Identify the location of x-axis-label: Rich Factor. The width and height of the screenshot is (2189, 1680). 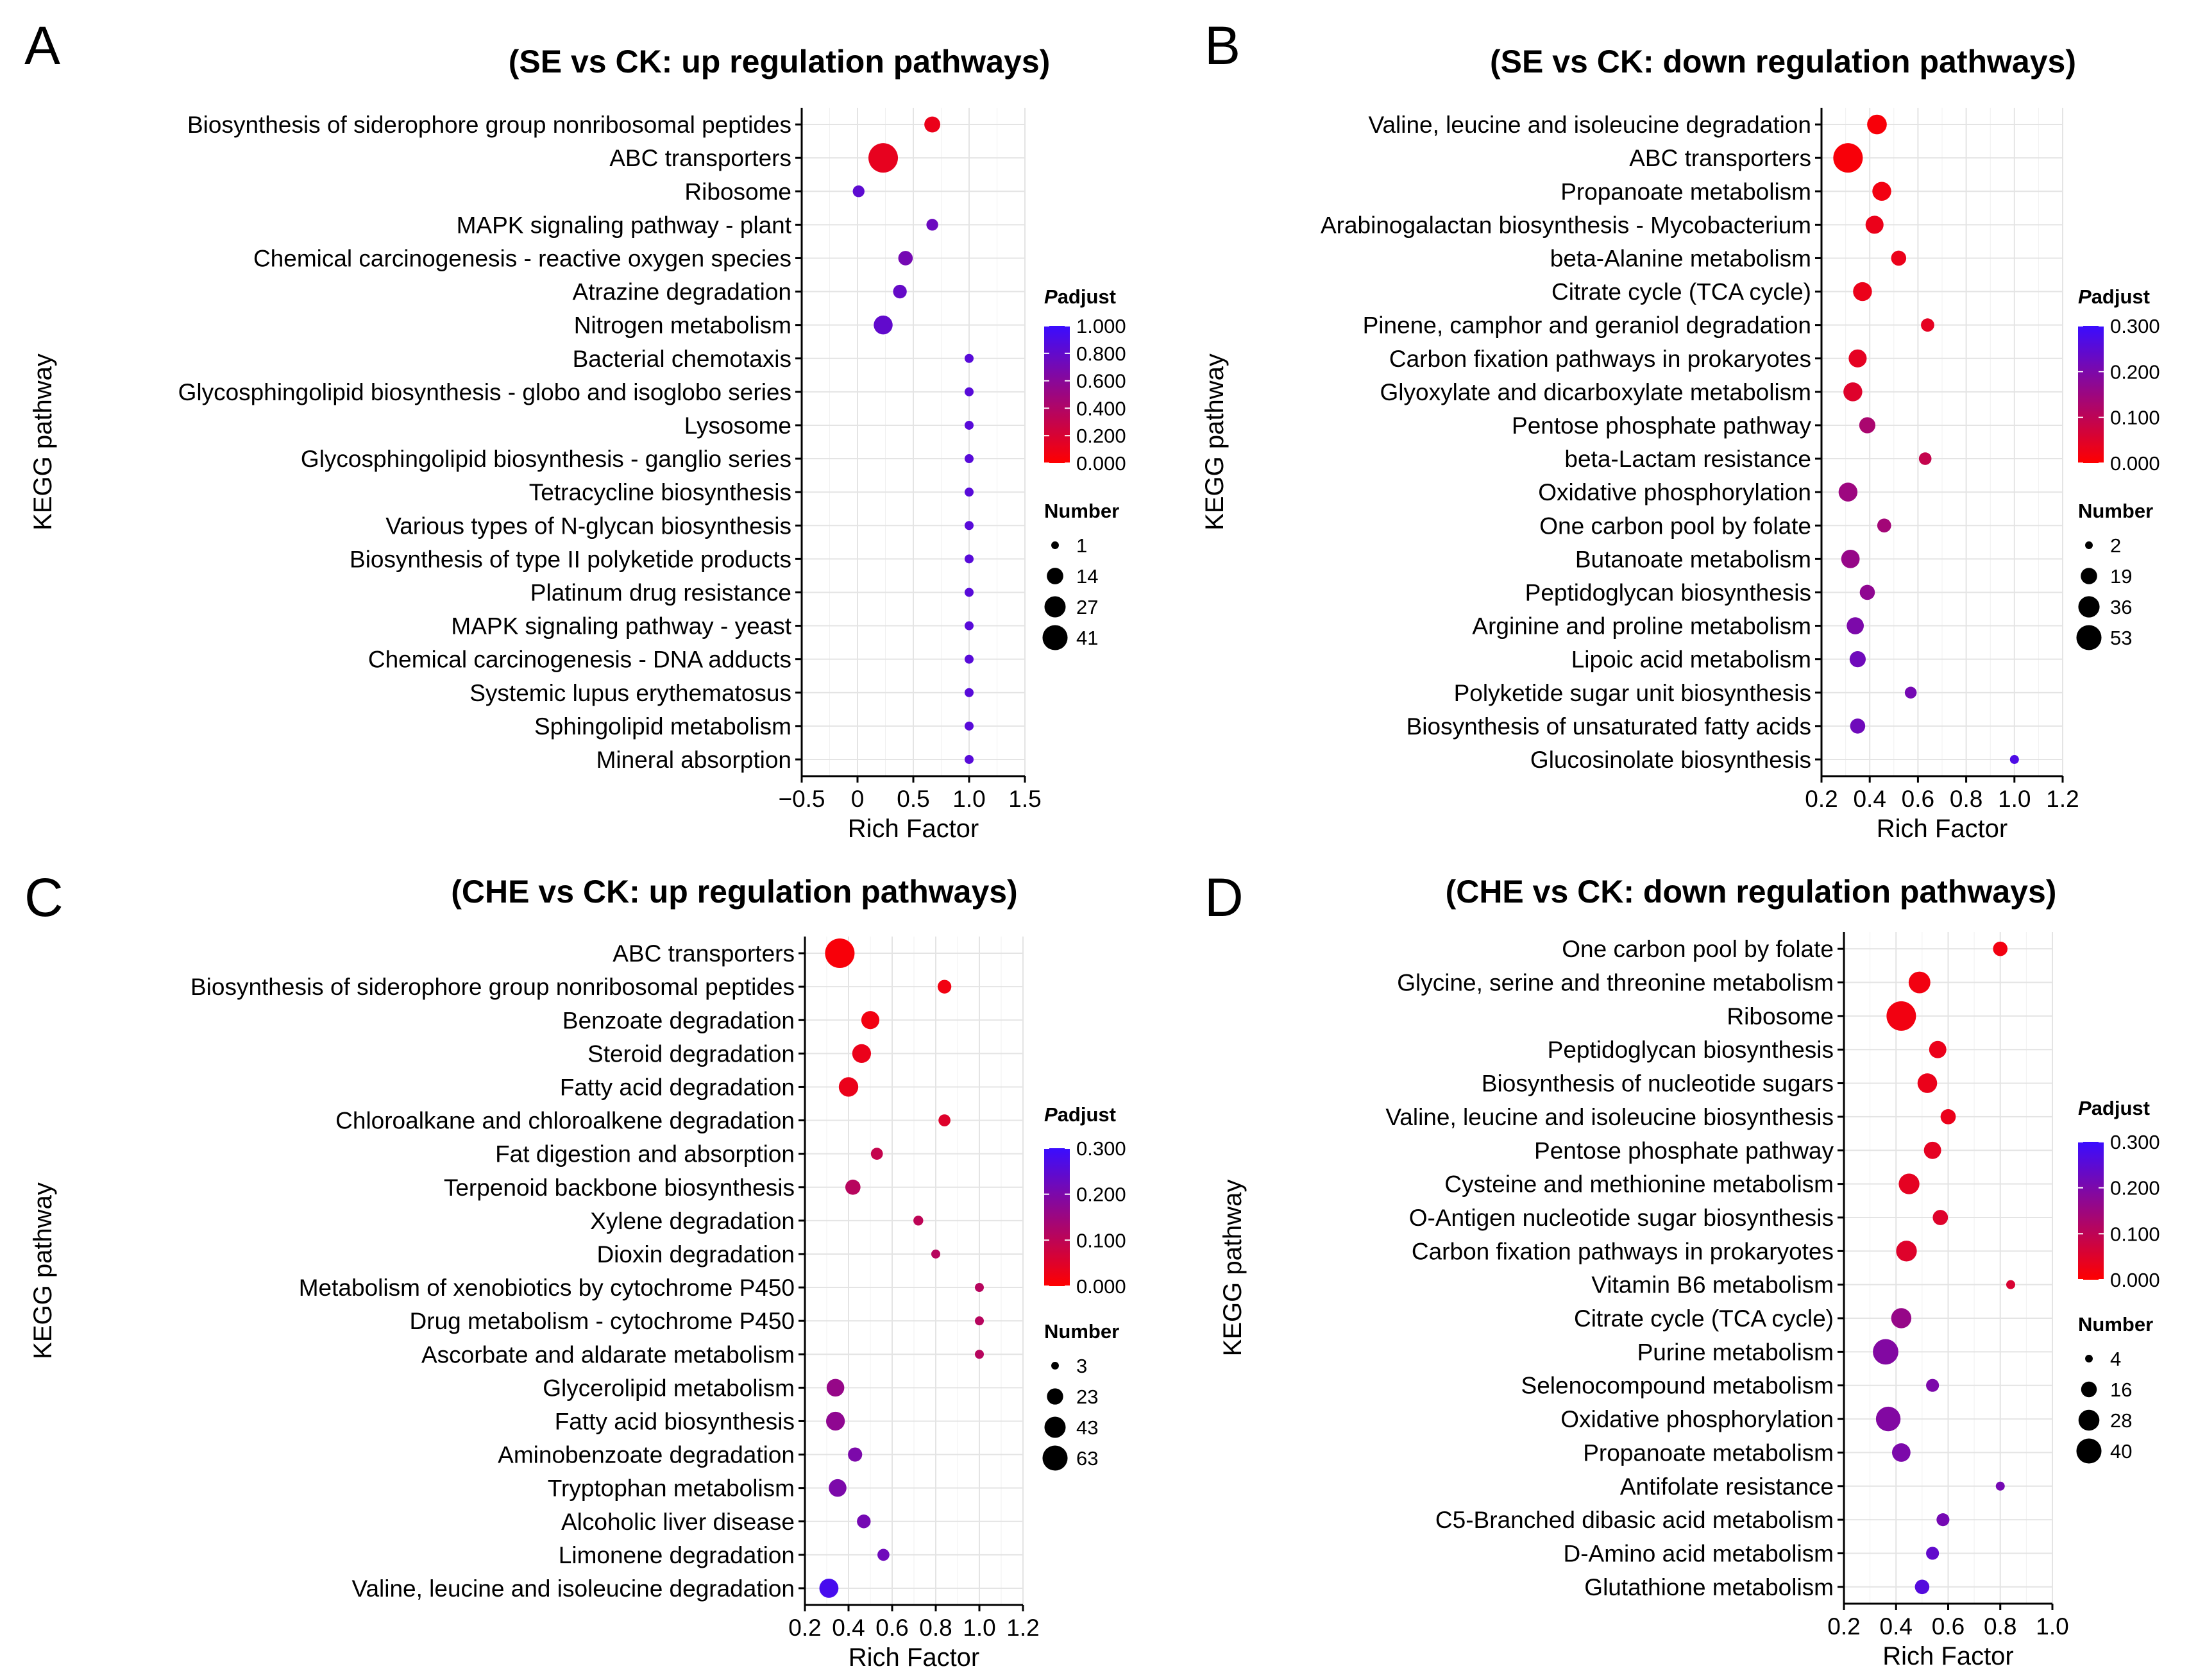
(913, 829).